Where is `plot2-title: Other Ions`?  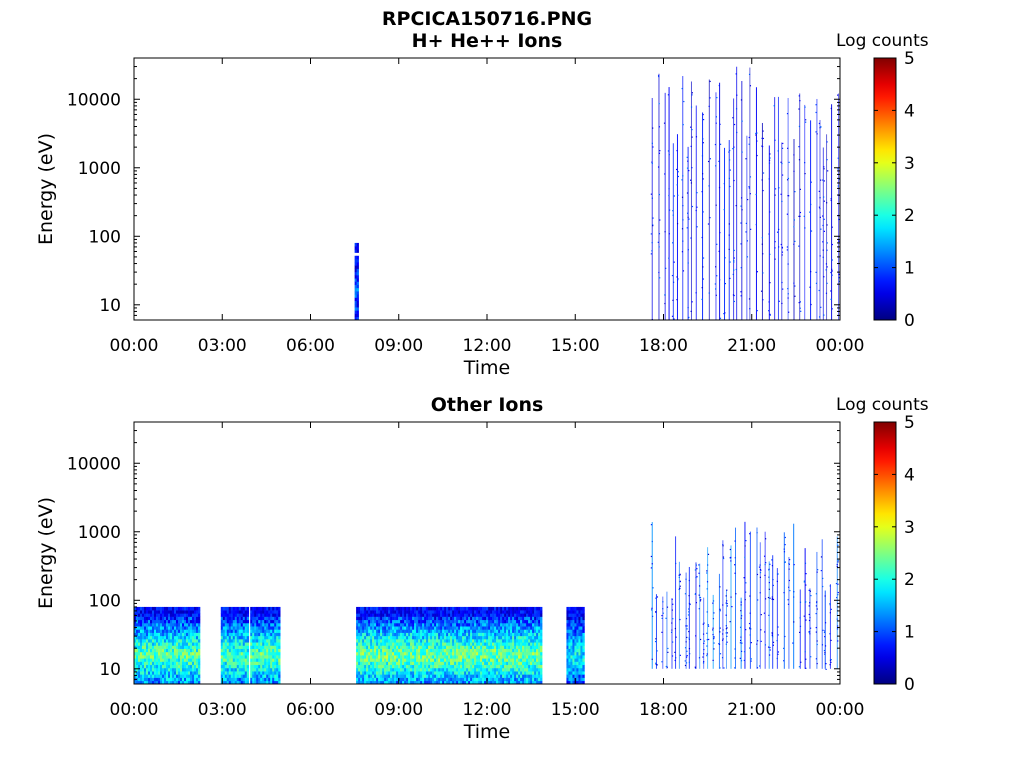
plot2-title: Other Ions is located at coordinates (487, 405).